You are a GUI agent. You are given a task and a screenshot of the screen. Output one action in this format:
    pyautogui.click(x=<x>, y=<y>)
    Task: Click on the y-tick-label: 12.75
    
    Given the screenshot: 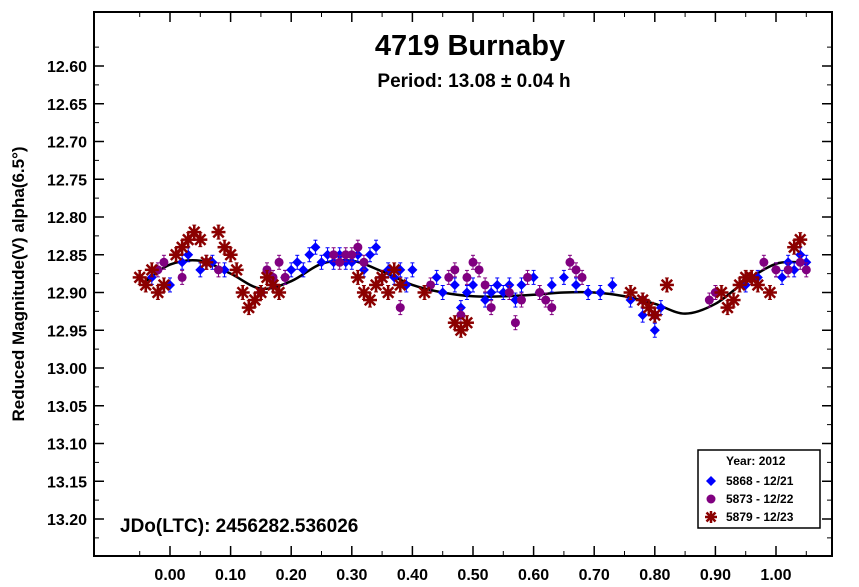 What is the action you would take?
    pyautogui.click(x=67, y=180)
    